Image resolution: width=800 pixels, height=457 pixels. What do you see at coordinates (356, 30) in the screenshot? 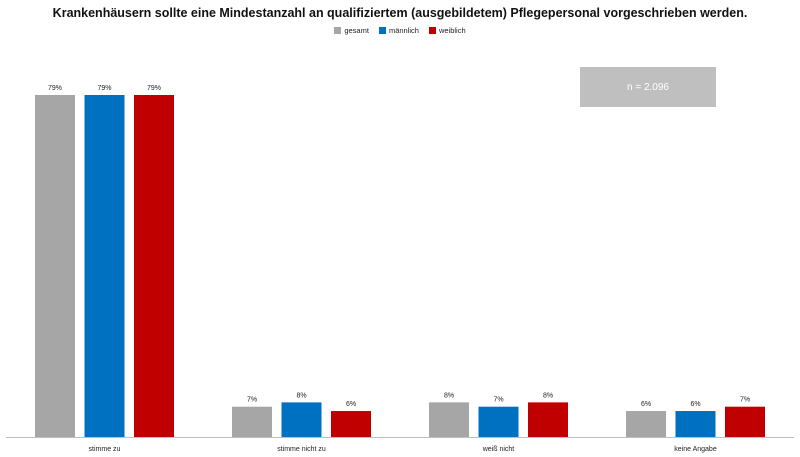
I see `legend-label-gesamt: gesamt` at bounding box center [356, 30].